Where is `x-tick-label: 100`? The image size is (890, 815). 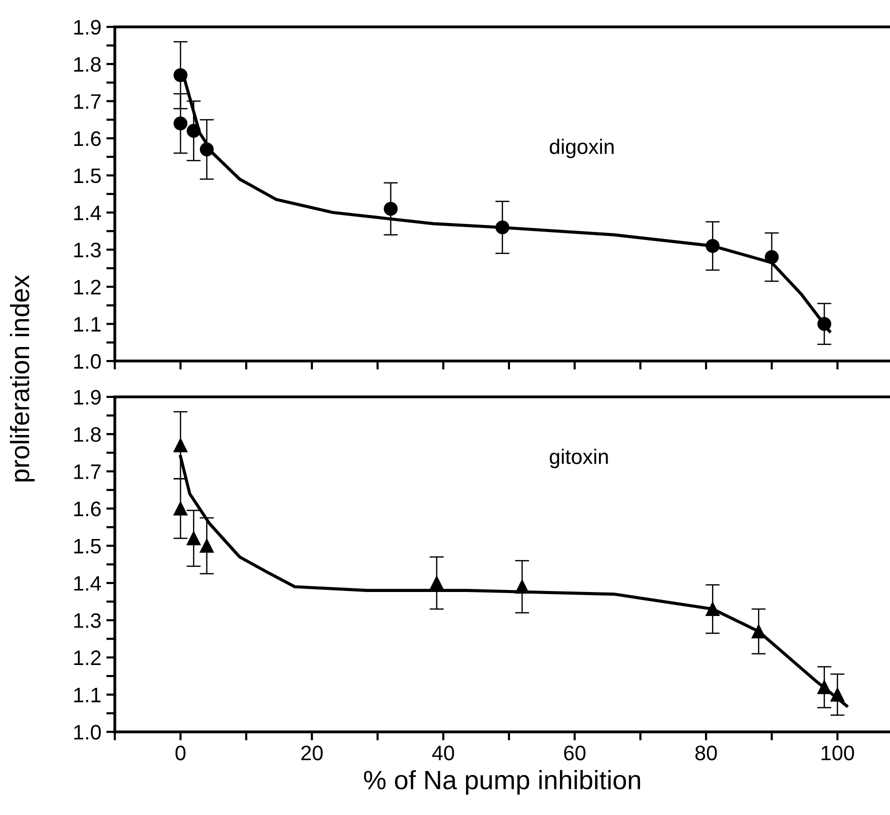
x-tick-label: 100 is located at coordinates (838, 753).